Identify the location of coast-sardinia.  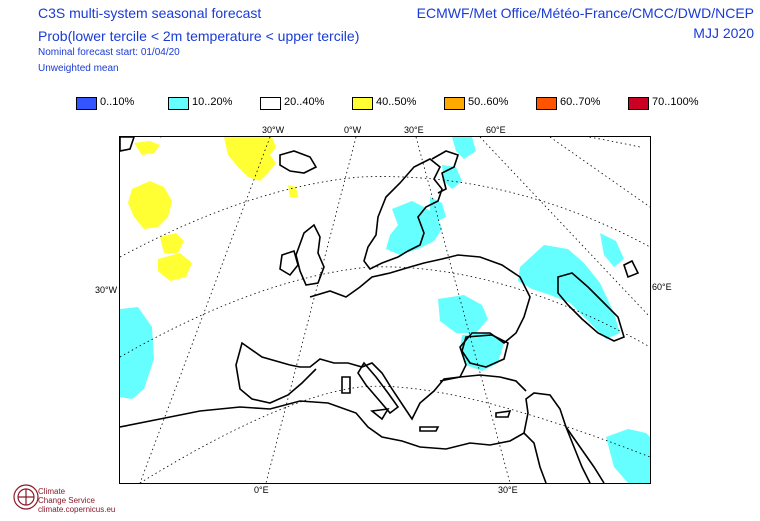
(346, 385).